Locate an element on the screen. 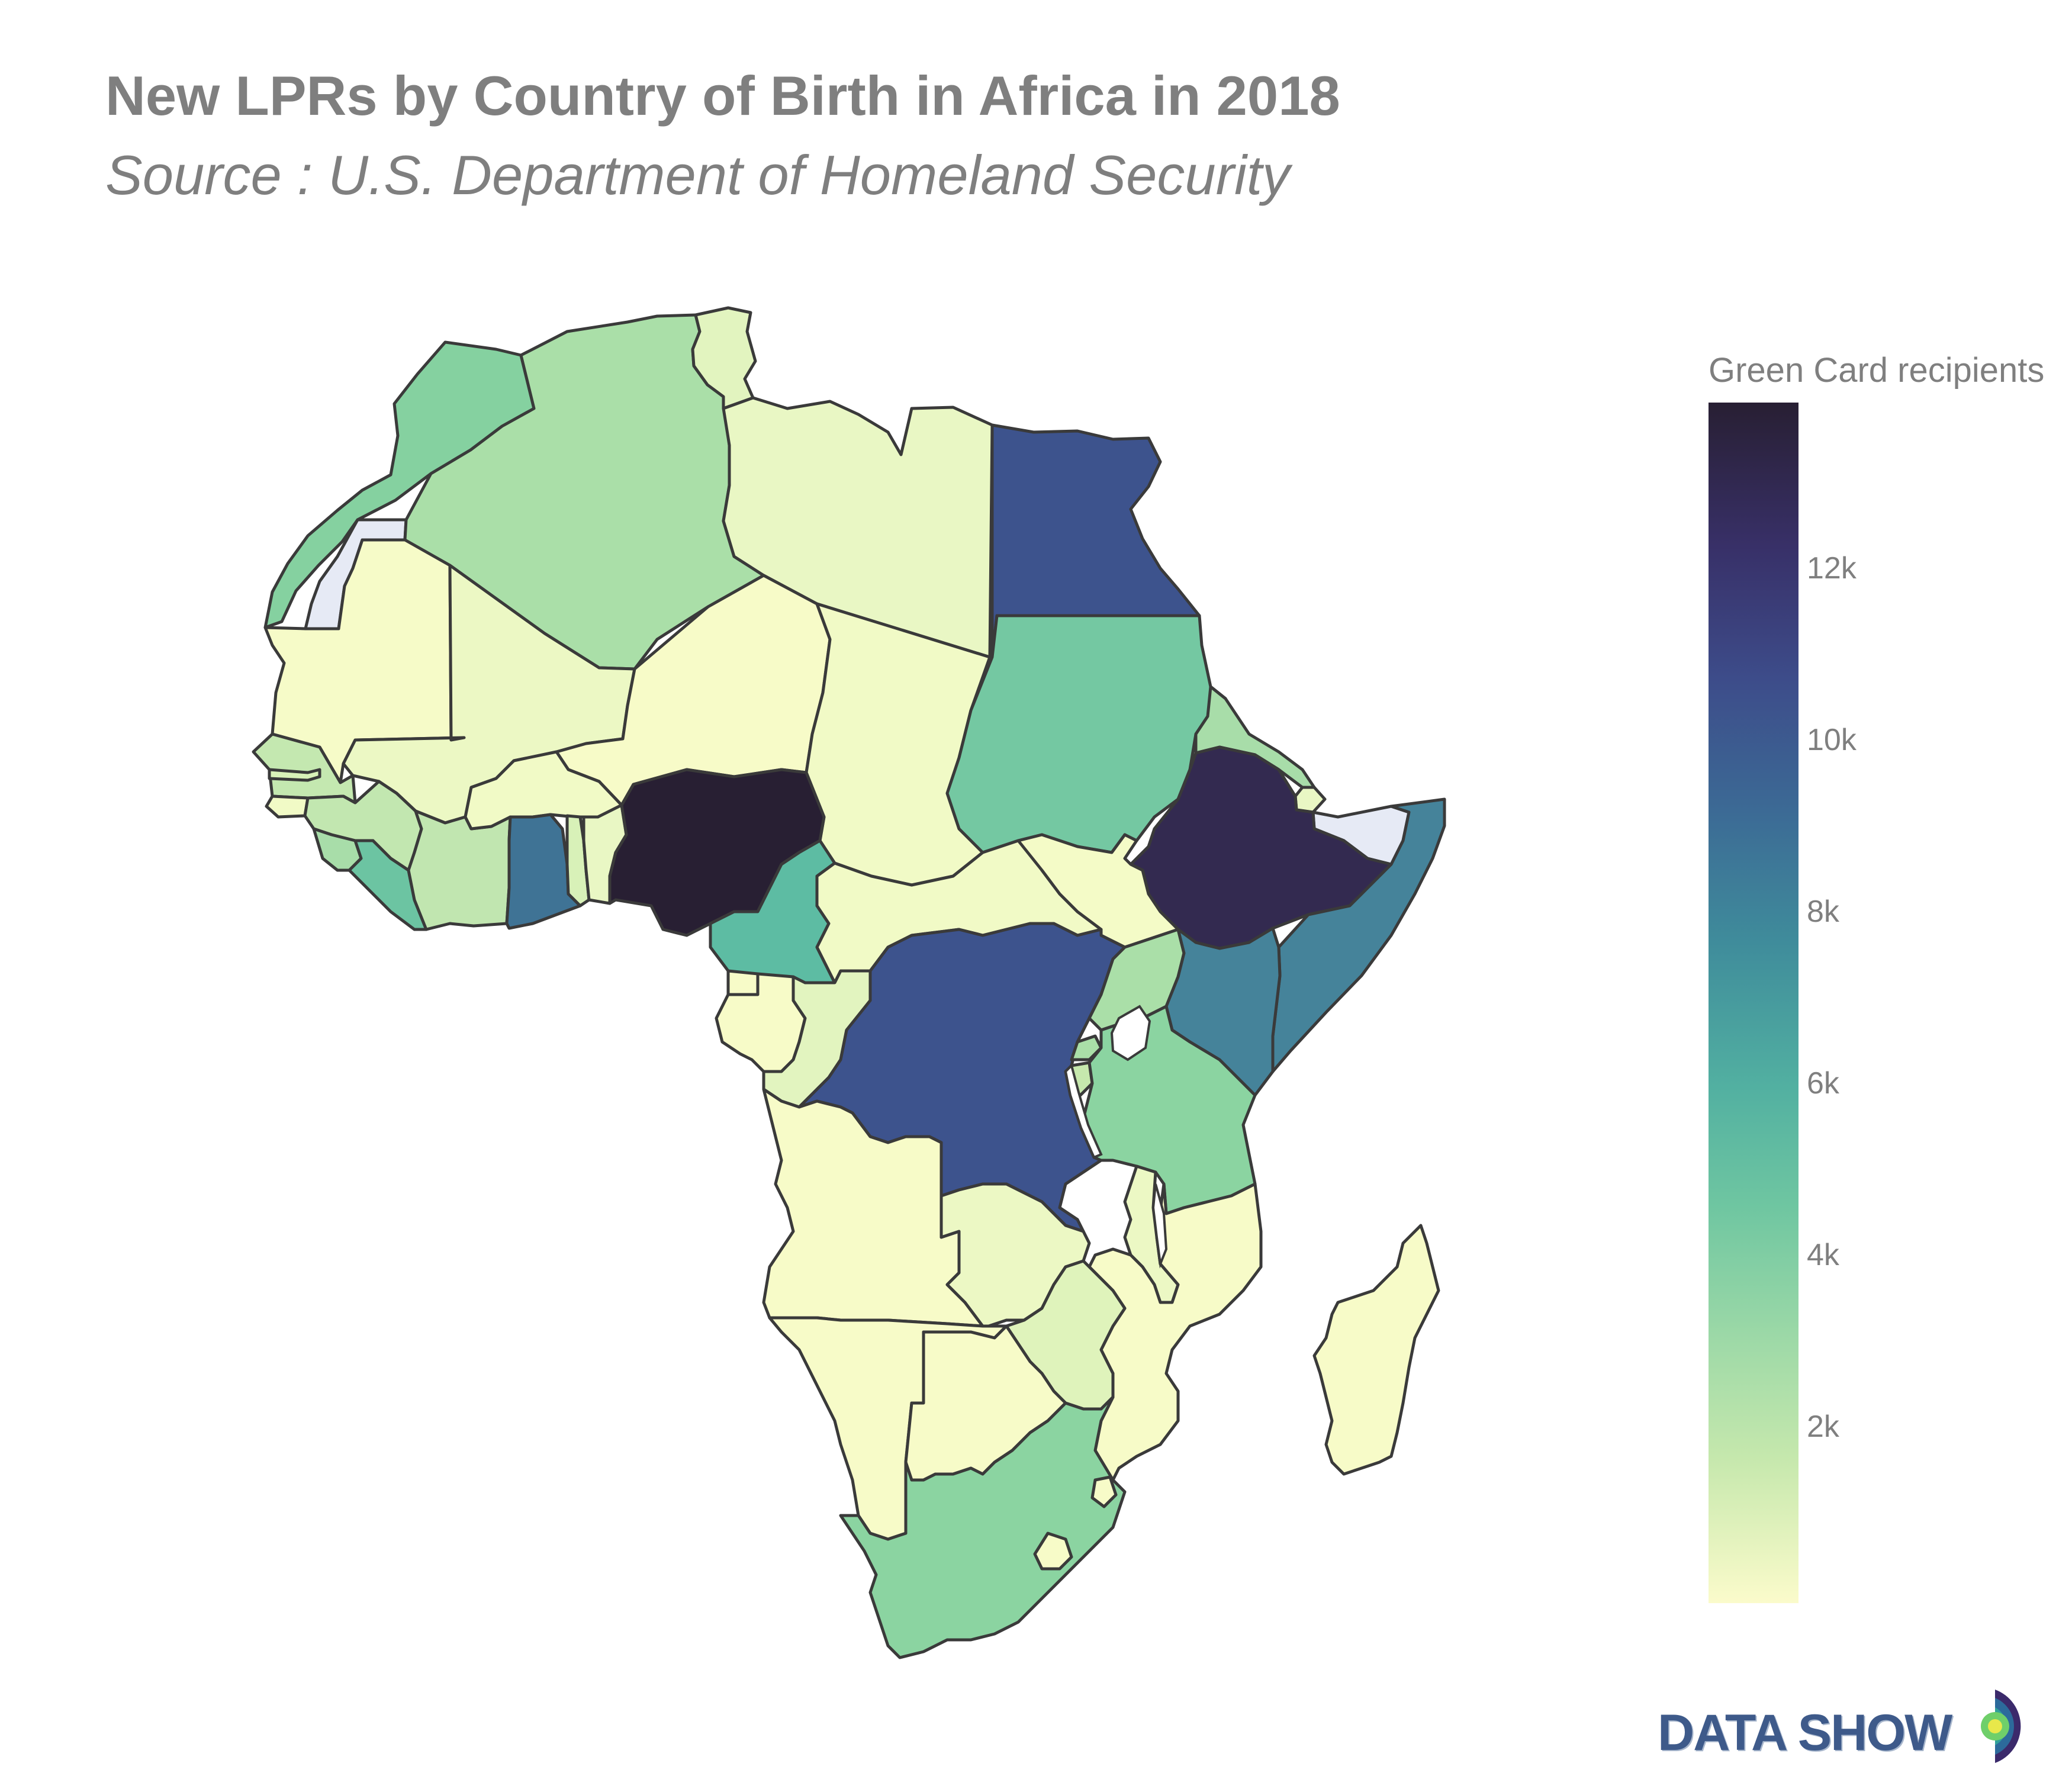 Image resolution: width=2072 pixels, height=1776 pixels. country-region-guinea-bissau is located at coordinates (287, 806).